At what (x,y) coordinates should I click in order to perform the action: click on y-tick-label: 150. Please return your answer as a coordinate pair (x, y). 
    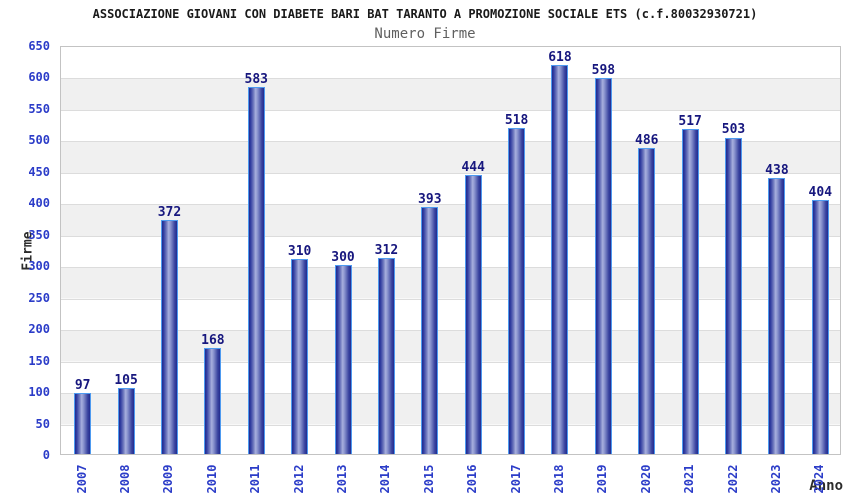
    Looking at the image, I should click on (39, 360).